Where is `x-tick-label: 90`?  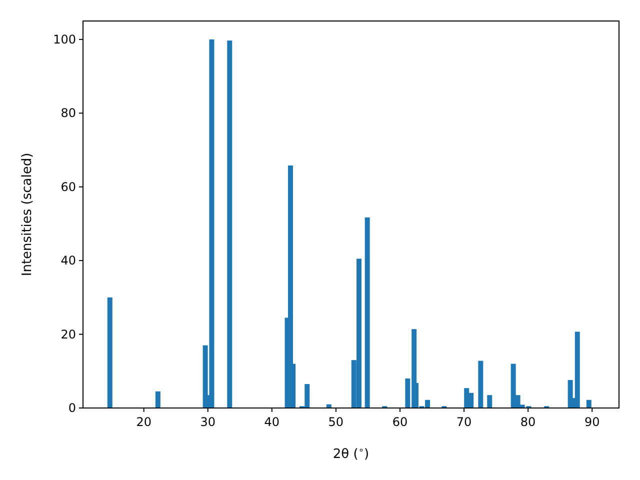 x-tick-label: 90 is located at coordinates (592, 422).